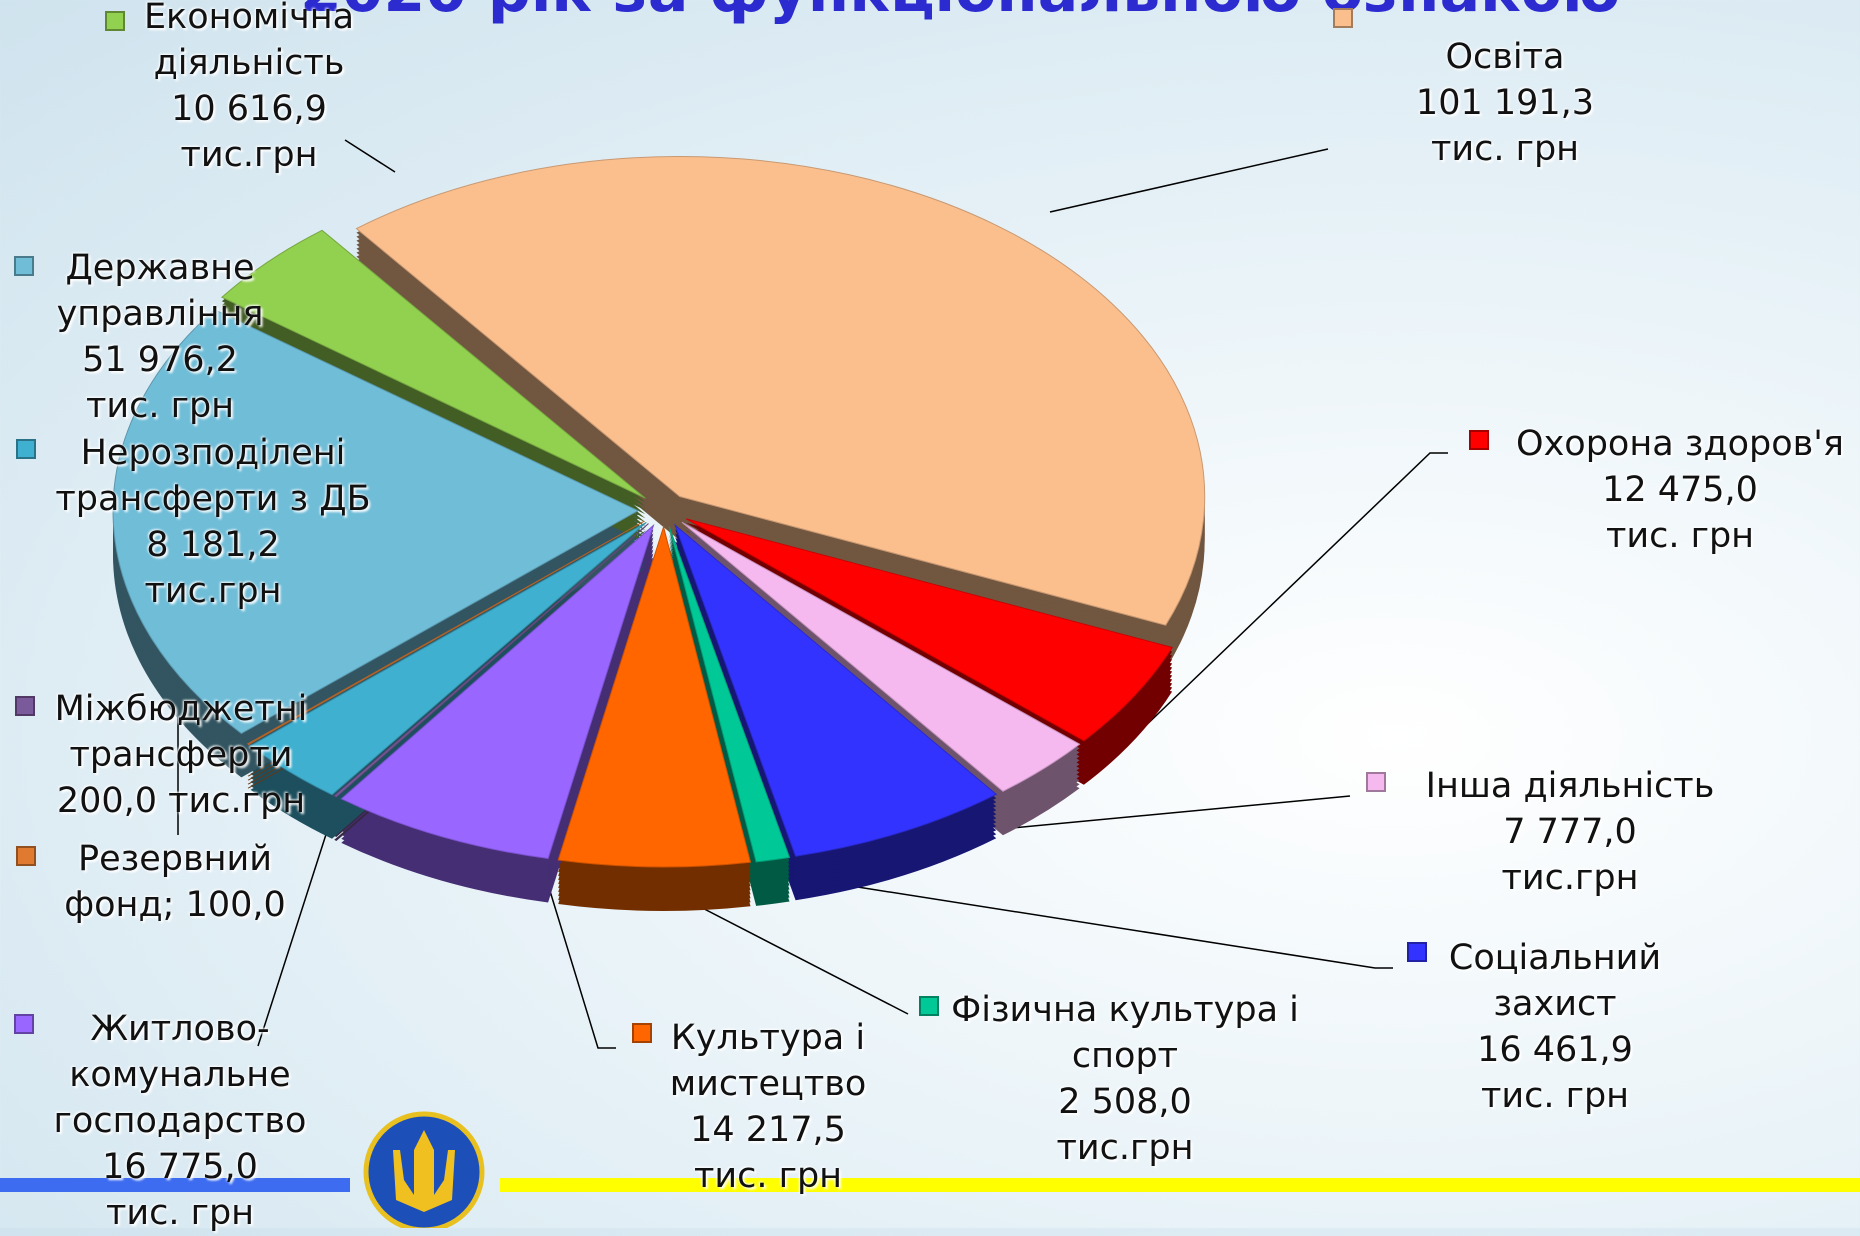 Image resolution: width=1860 pixels, height=1236 pixels. I want to click on value-label: 200,0, so click(107, 801).